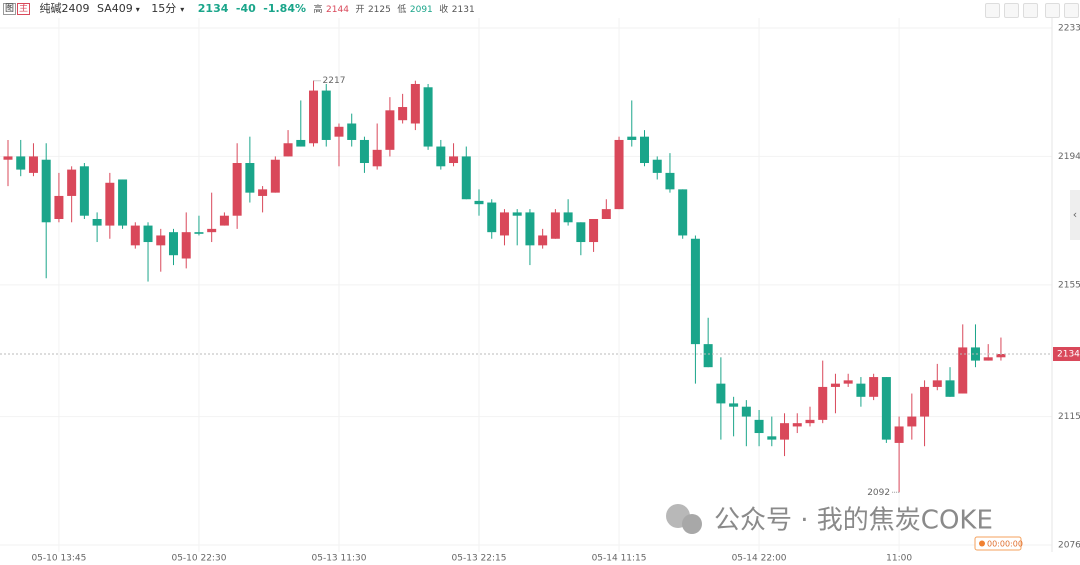 The height and width of the screenshot is (565, 1080). I want to click on close-button, so click(1071, 10).